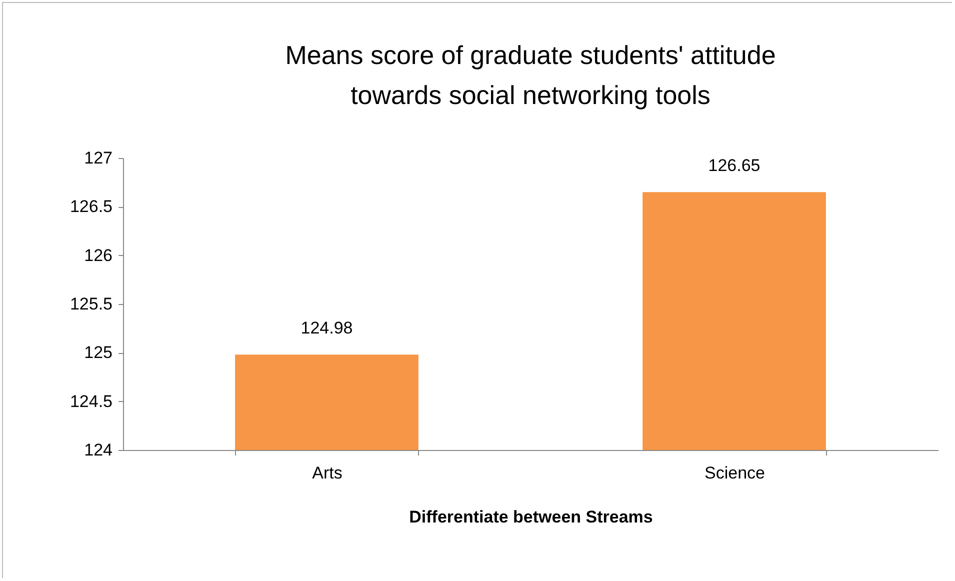  Describe the element at coordinates (91, 206) in the screenshot. I see `y-tick-label: 126.5` at that location.